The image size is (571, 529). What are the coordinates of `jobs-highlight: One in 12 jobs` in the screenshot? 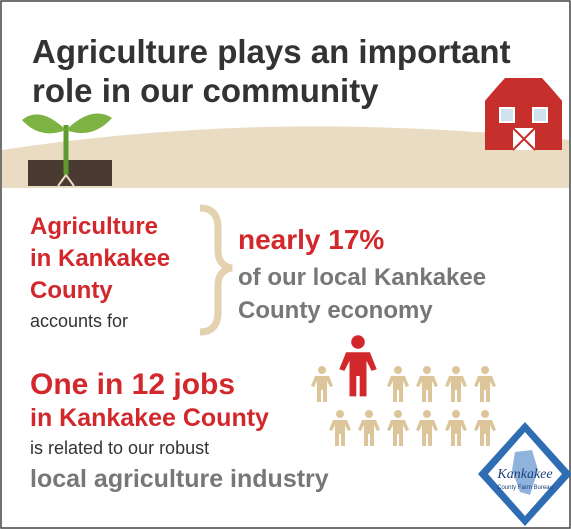 It's located at (132, 384).